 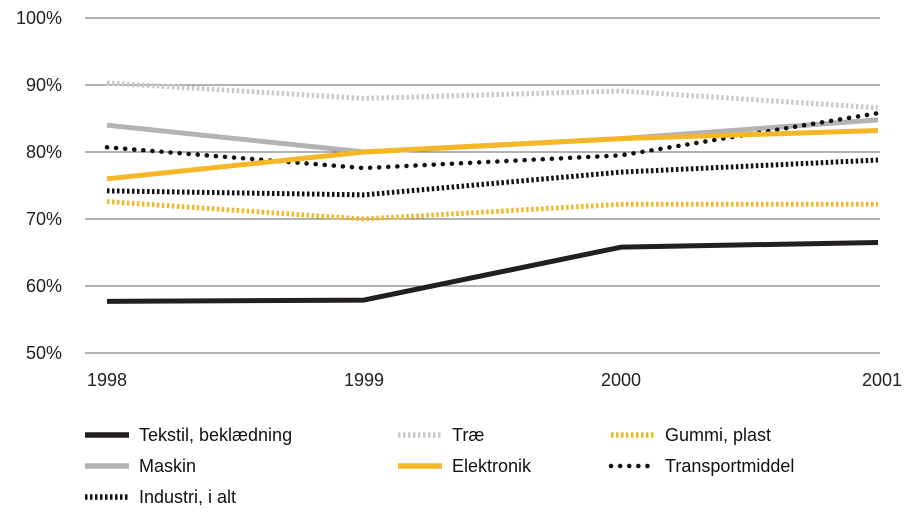 I want to click on series-line-industri-i-alt, so click(x=492, y=177).